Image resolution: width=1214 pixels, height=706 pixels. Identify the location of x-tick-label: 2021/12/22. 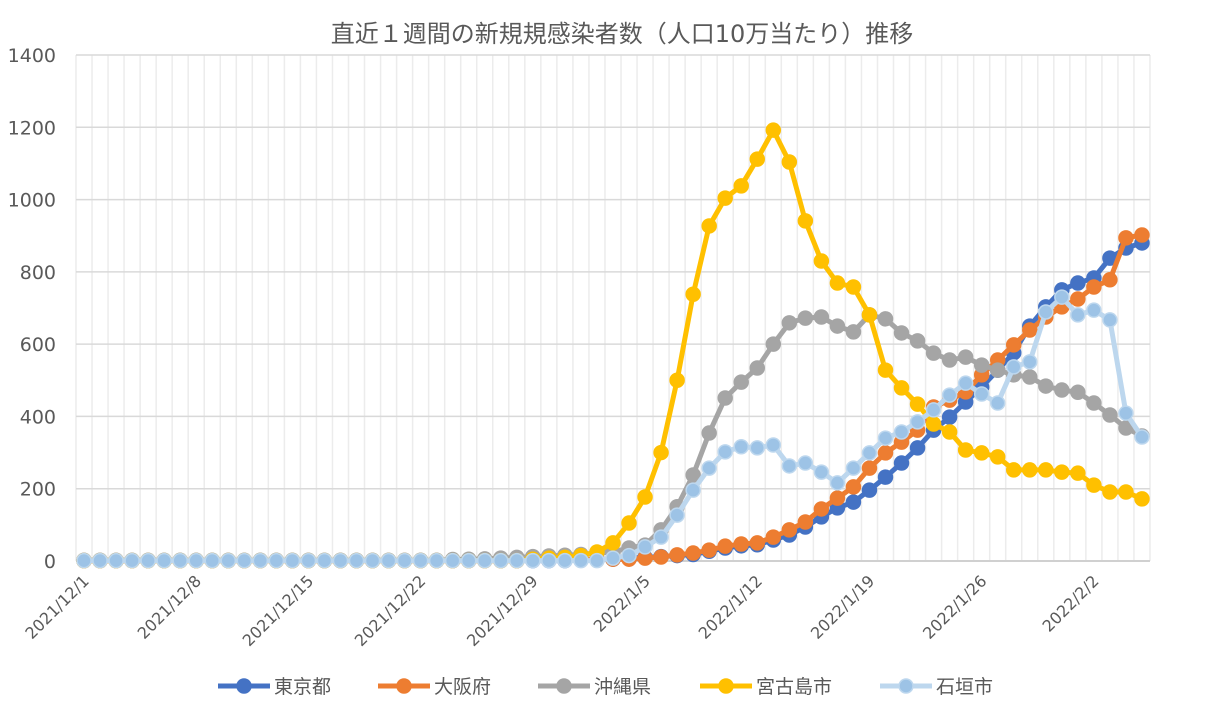
(390, 610).